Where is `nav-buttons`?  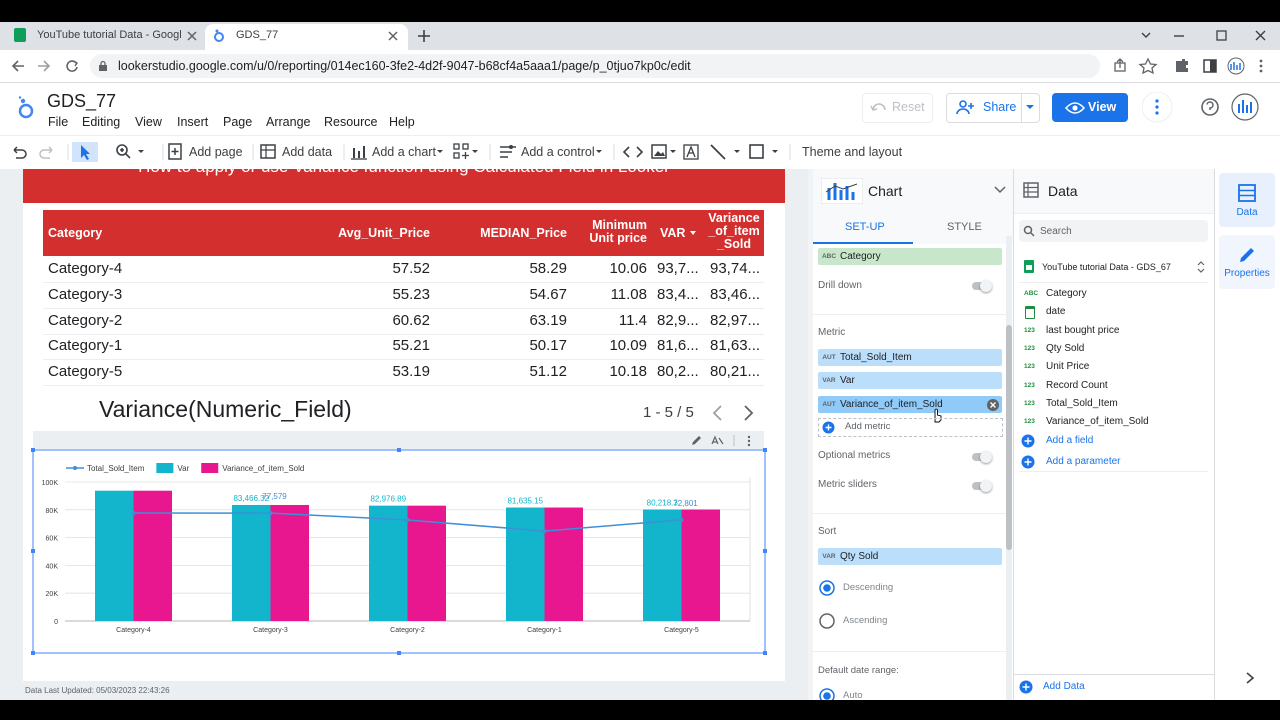
nav-buttons is located at coordinates (46, 66).